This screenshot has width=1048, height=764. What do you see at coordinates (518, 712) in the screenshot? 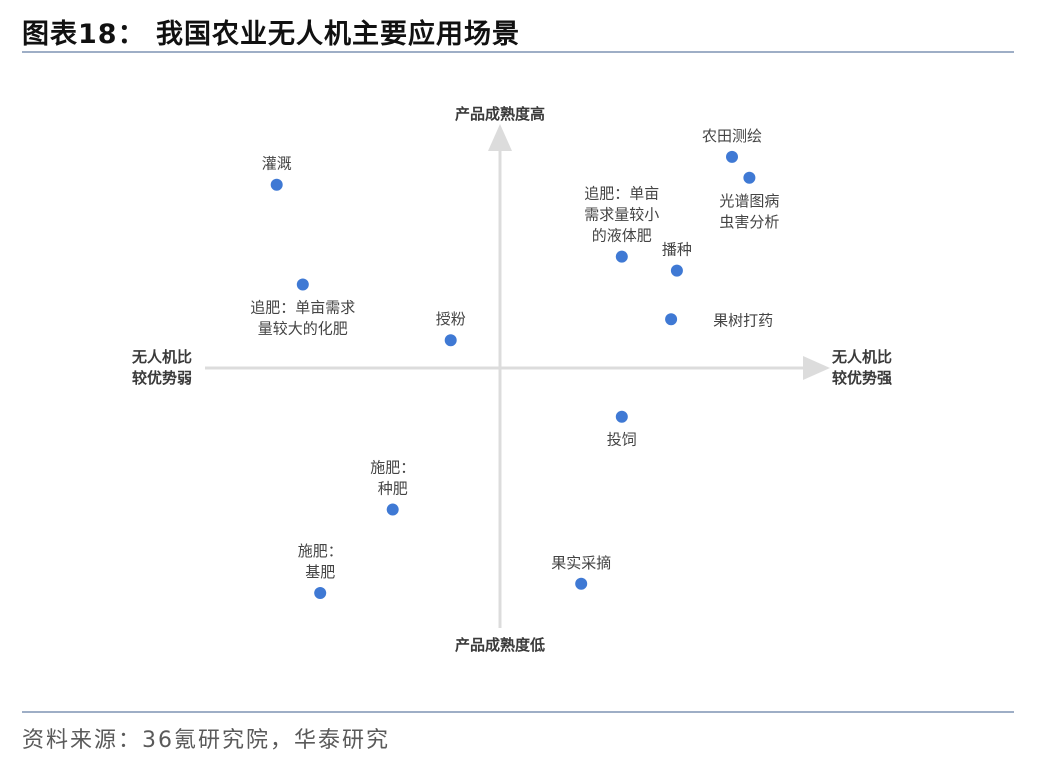
I see `source-divider` at bounding box center [518, 712].